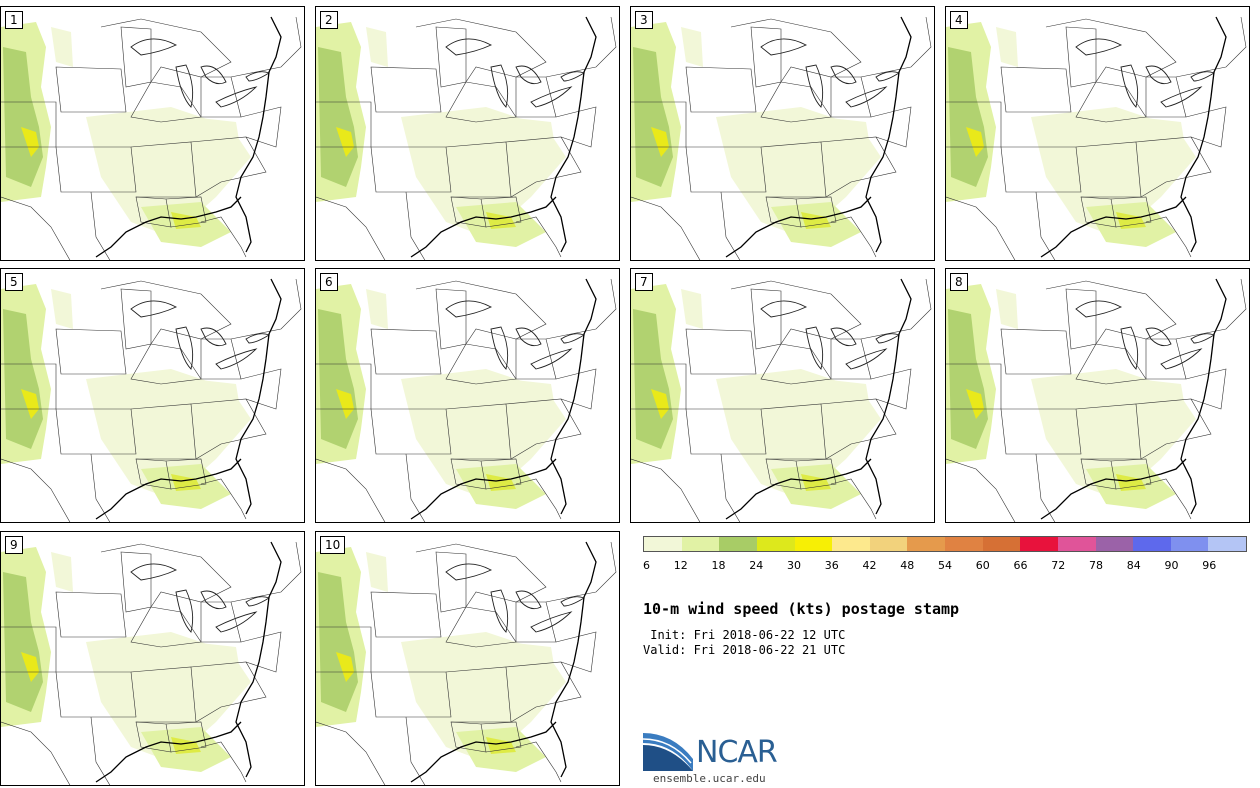 This screenshot has height=788, width=1260. I want to click on colorbar-tick-label: 96, so click(1209, 565).